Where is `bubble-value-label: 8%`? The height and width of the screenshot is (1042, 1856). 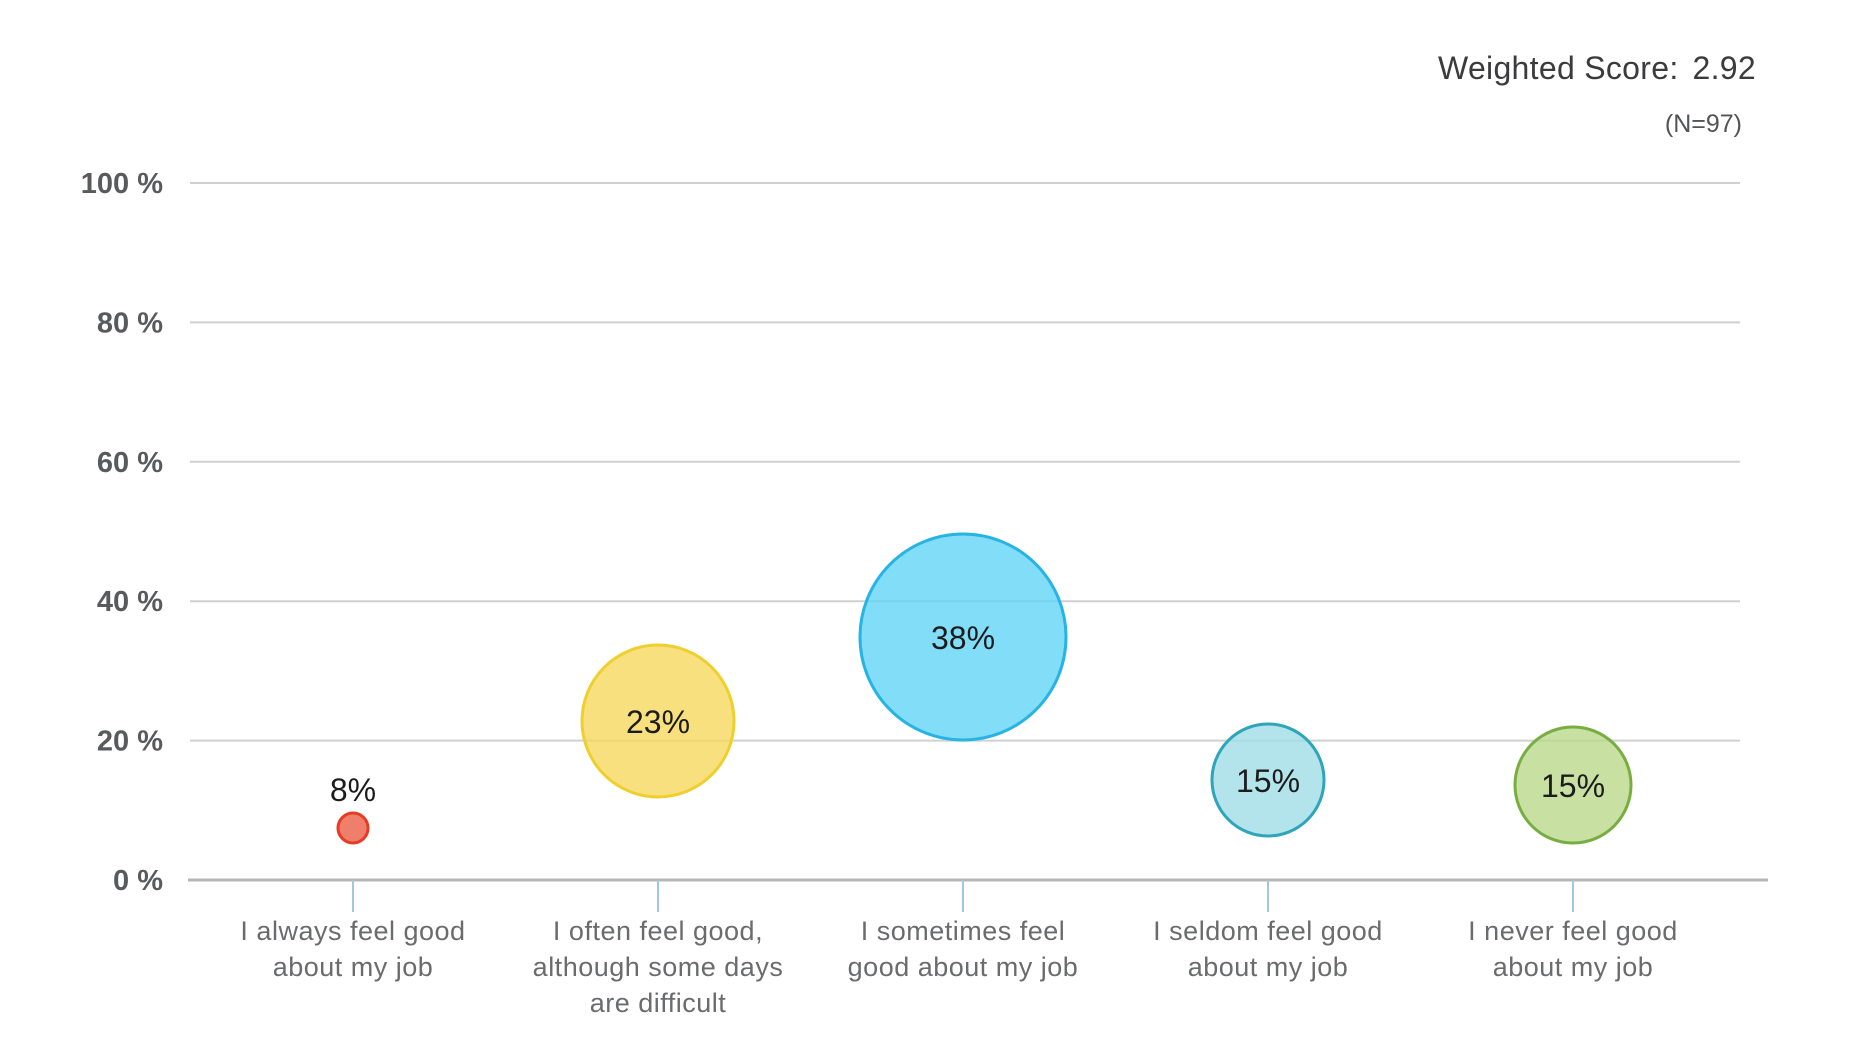
bubble-value-label: 8% is located at coordinates (353, 790).